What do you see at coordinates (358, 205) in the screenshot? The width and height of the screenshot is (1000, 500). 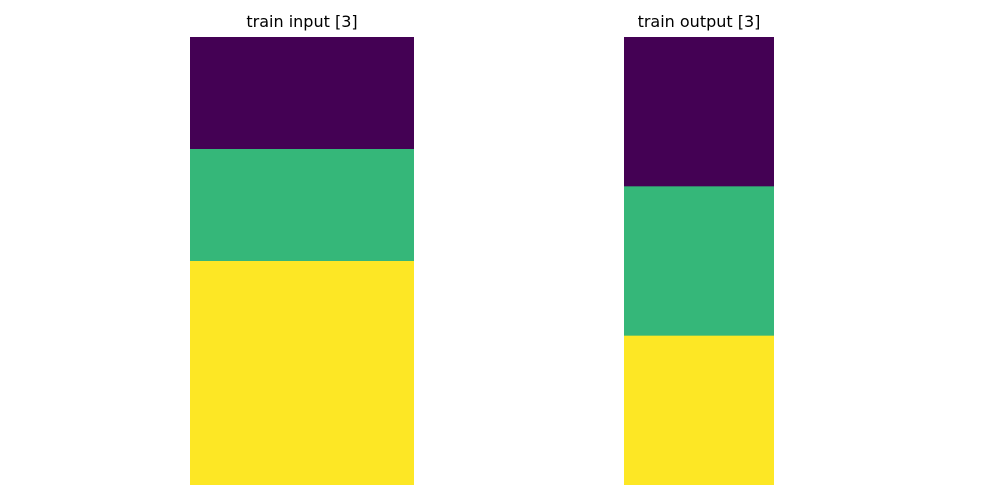 I see `train-input-cell-r1-c1` at bounding box center [358, 205].